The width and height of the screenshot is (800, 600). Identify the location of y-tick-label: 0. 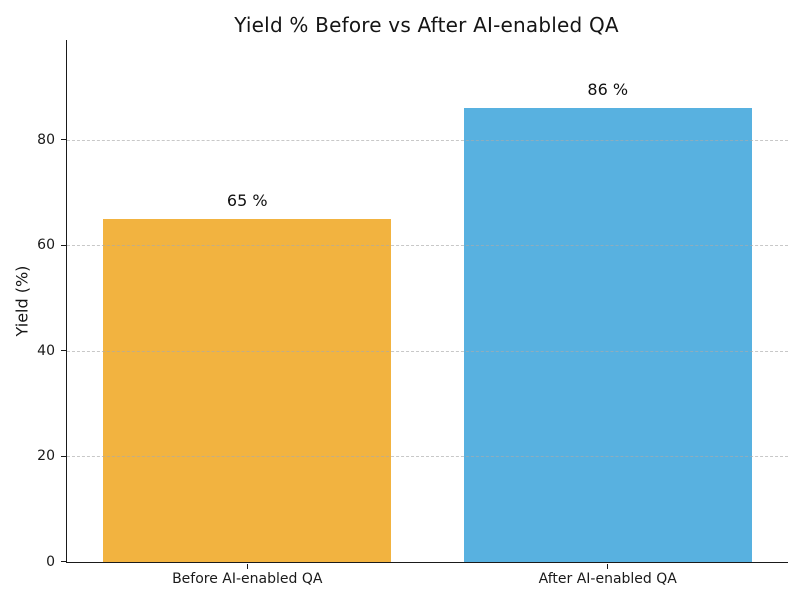
(50, 562).